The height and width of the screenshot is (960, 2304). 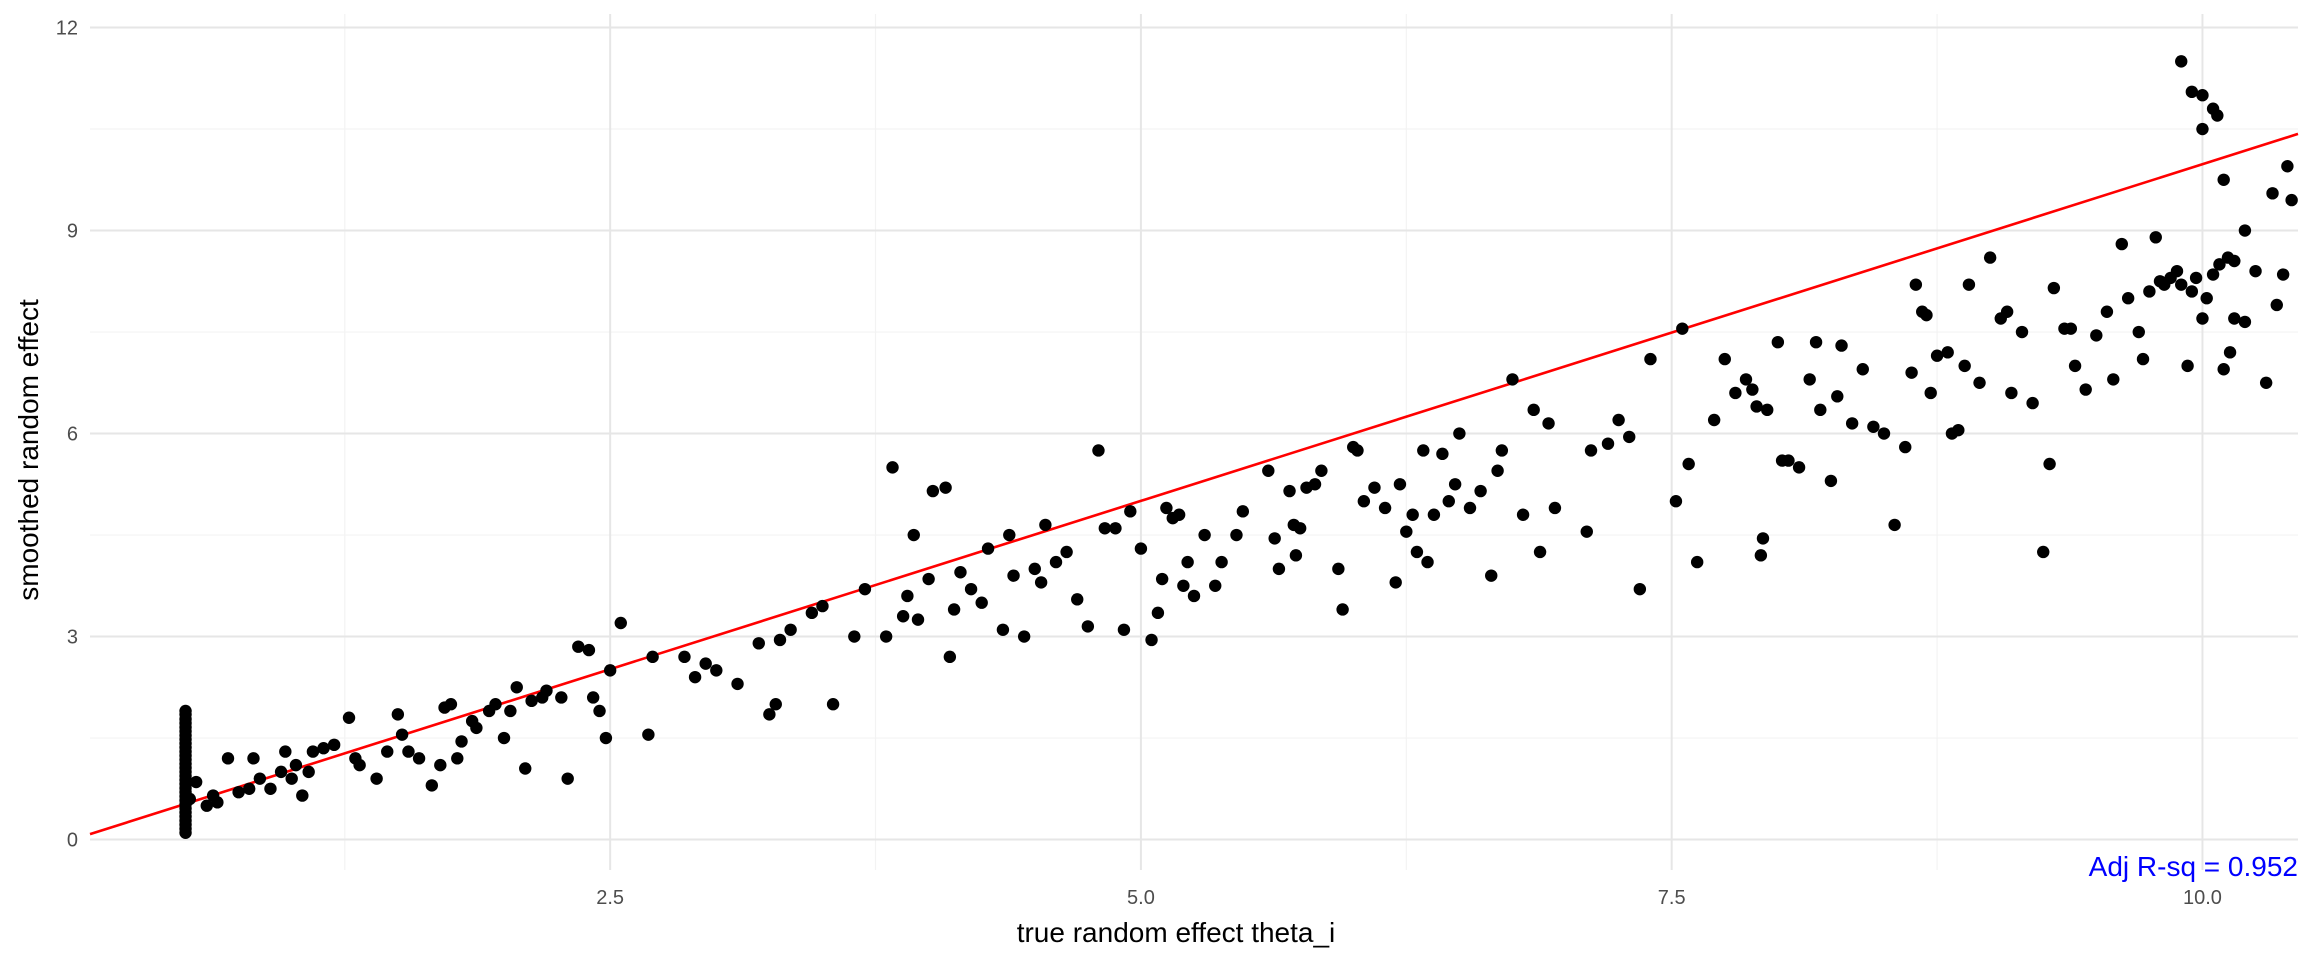 What do you see at coordinates (72, 435) in the screenshot?
I see `y-tick-label-2: 6` at bounding box center [72, 435].